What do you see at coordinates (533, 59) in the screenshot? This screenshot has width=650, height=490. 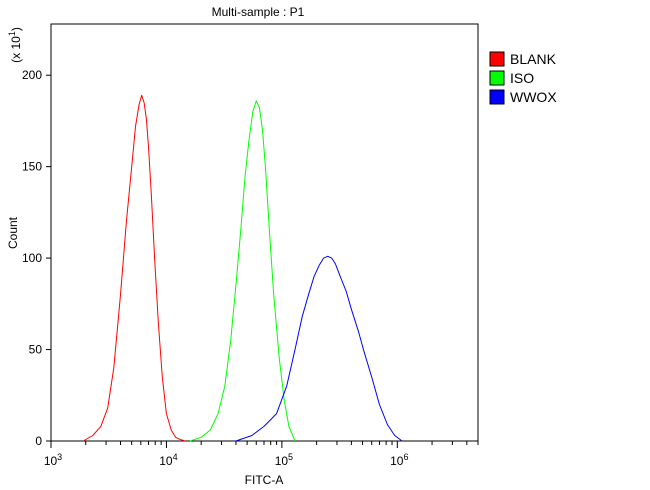 I see `legend-label-blank: BLANK` at bounding box center [533, 59].